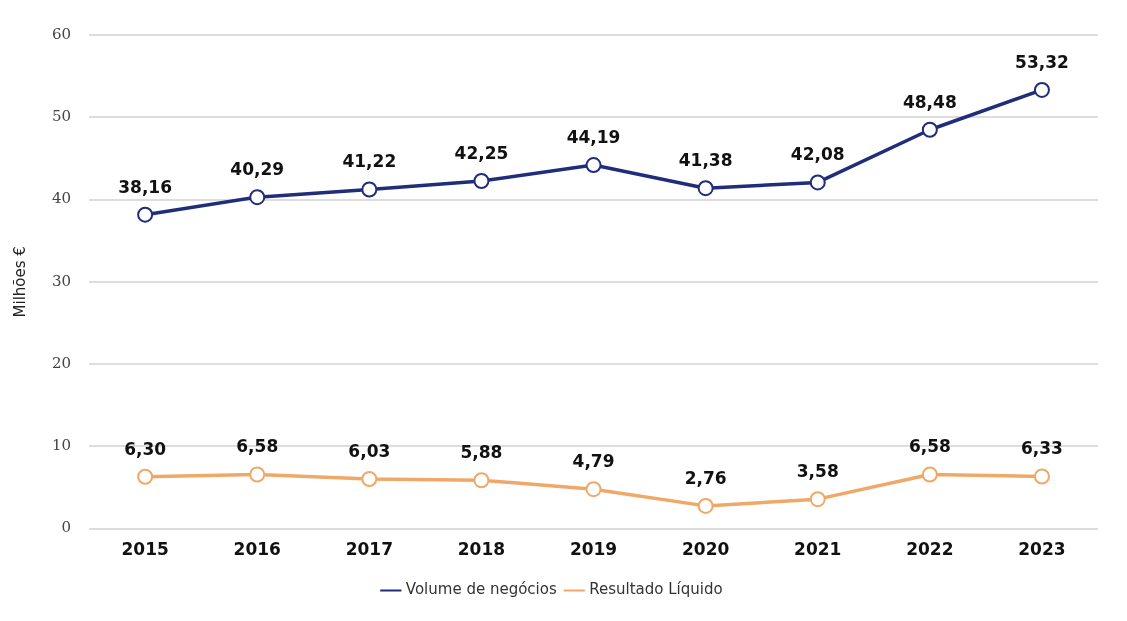 The height and width of the screenshot is (621, 1127). Describe the element at coordinates (593, 549) in the screenshot. I see `x-tick-label: 2019` at that location.